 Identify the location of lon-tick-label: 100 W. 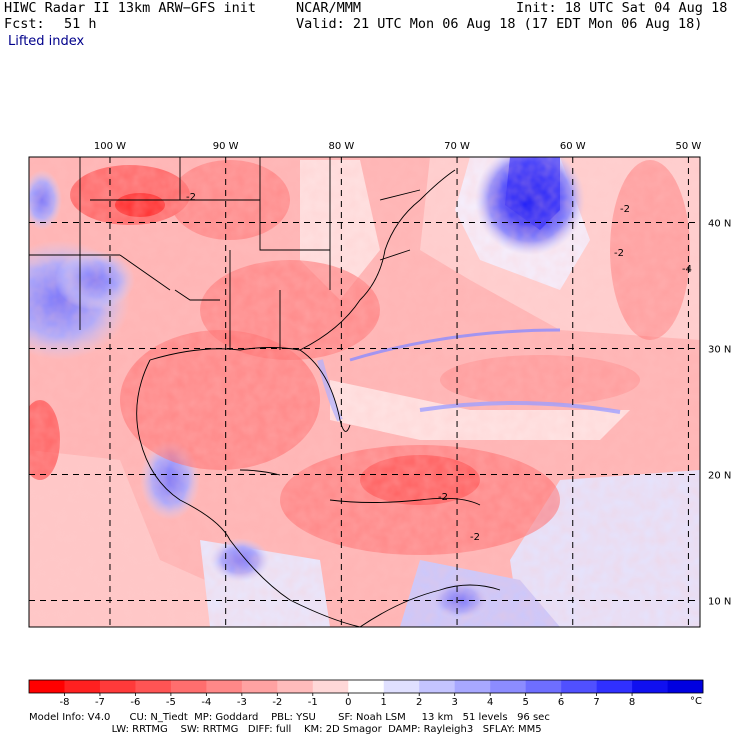
(110, 146).